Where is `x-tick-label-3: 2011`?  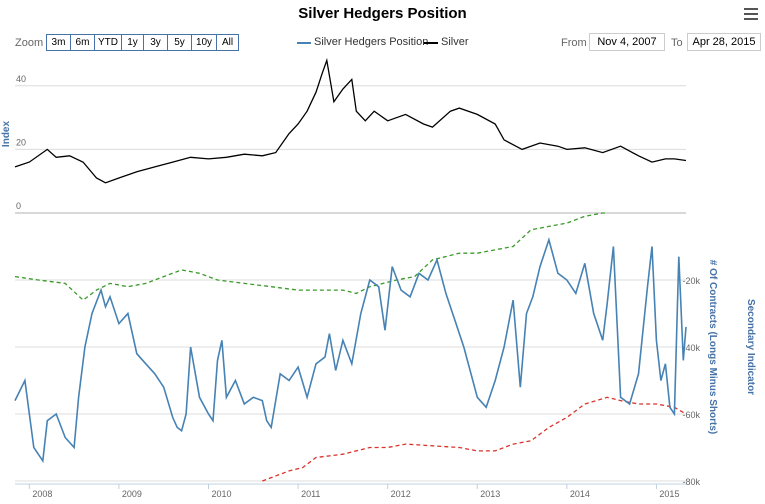 x-tick-label-3: 2011 is located at coordinates (310, 494).